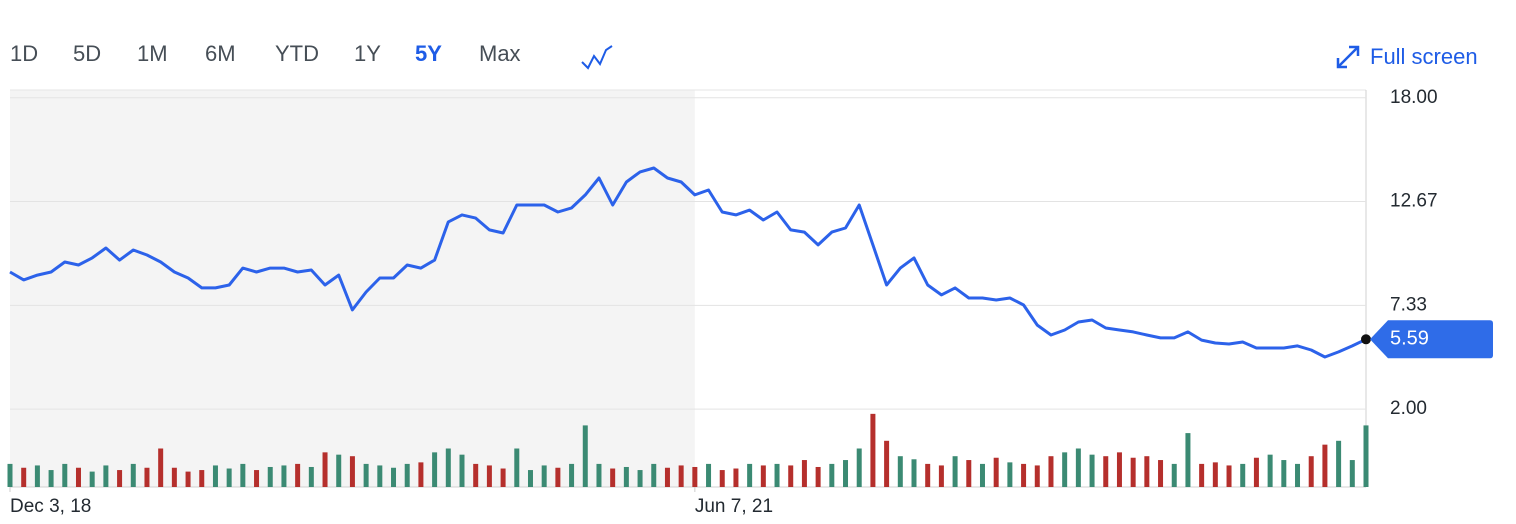 This screenshot has width=1516, height=524. What do you see at coordinates (297, 53) in the screenshot?
I see `range-button: YTD` at bounding box center [297, 53].